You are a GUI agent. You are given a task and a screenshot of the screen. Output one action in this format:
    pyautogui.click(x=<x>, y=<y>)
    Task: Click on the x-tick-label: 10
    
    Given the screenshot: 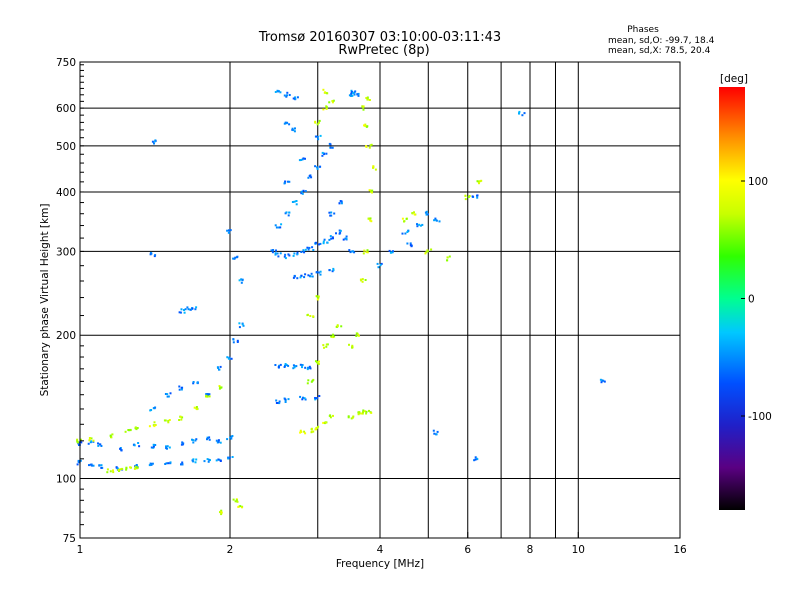 What is the action you would take?
    pyautogui.click(x=578, y=550)
    